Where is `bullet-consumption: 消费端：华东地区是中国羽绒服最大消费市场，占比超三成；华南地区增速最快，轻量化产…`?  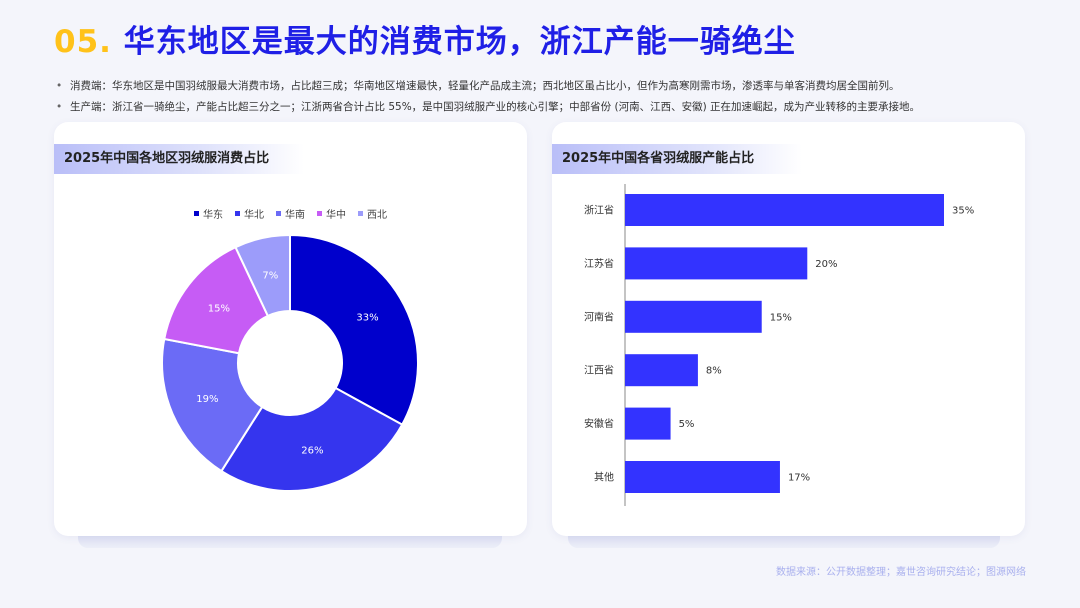
bullet-consumption: 消费端：华东地区是中国羽绒服最大消费市场，占比超三成；华南地区增速最快，轻量化产… is located at coordinates (546, 86).